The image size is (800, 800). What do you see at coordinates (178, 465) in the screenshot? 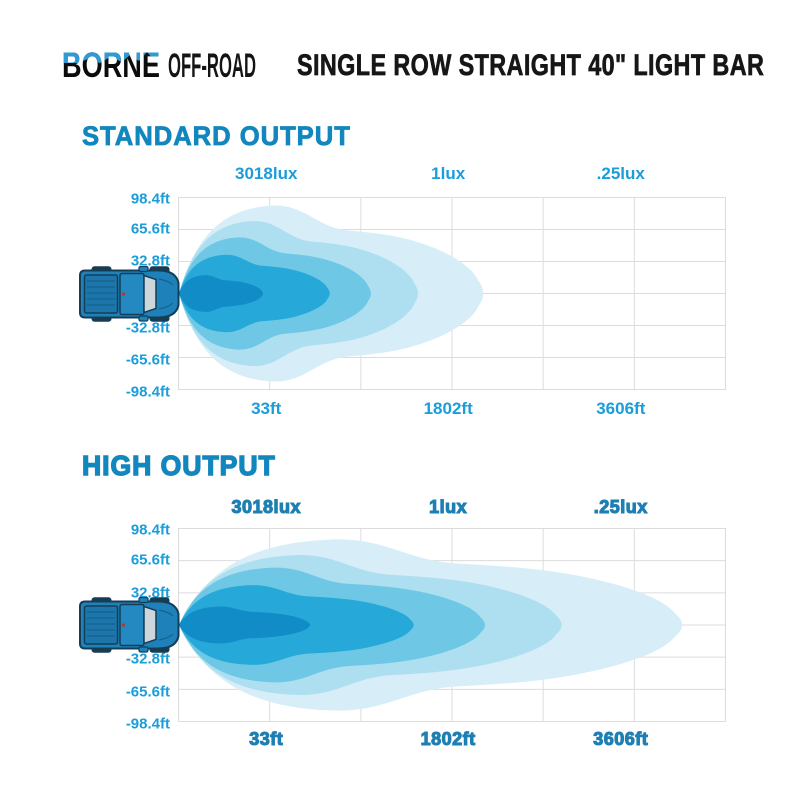
I see `high-output-heading: HIGH OUTPUT` at bounding box center [178, 465].